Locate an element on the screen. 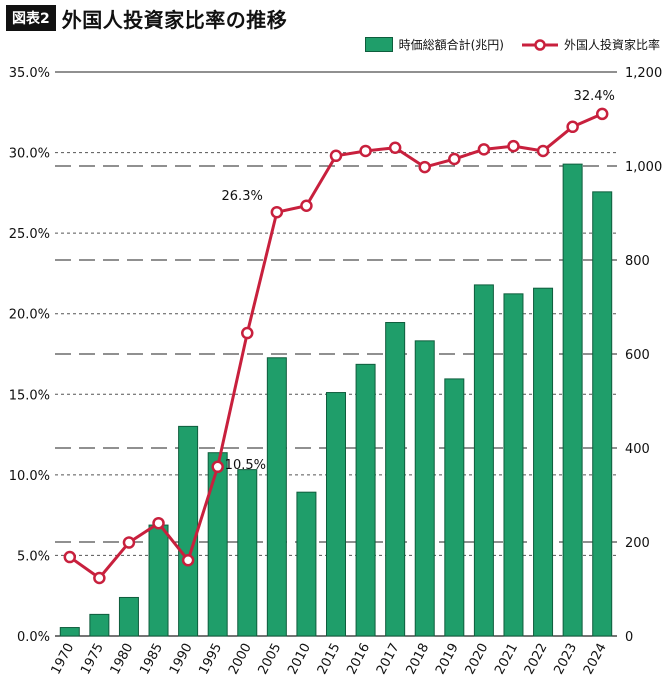 This screenshot has height=681, width=670. chart-title: 外国人投資家比率の推移 is located at coordinates (174, 19).